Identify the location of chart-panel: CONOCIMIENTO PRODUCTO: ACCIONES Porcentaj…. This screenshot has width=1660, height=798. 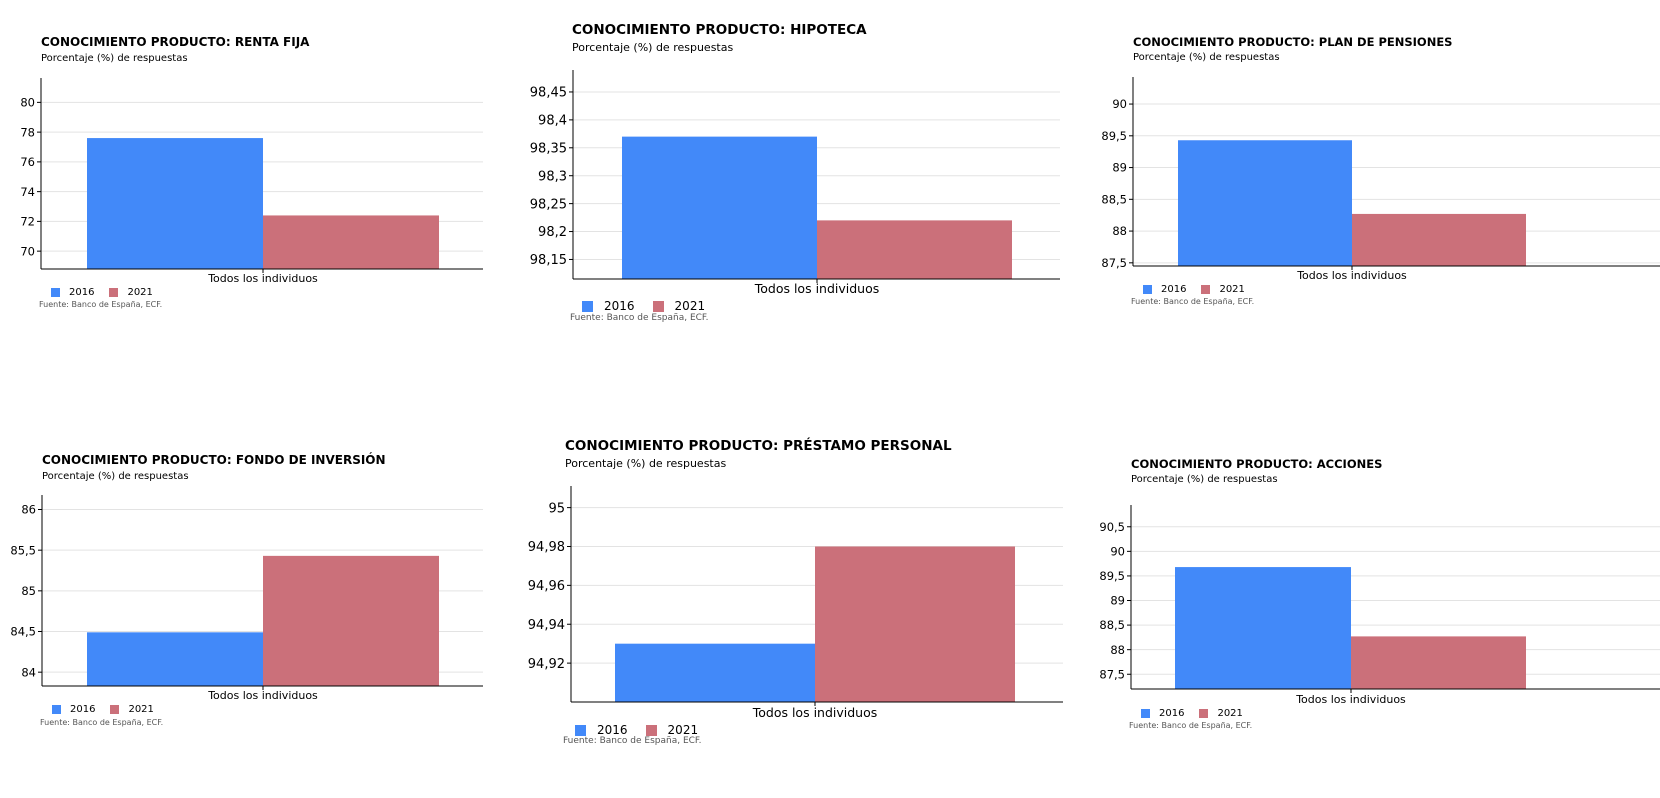
(1379, 596).